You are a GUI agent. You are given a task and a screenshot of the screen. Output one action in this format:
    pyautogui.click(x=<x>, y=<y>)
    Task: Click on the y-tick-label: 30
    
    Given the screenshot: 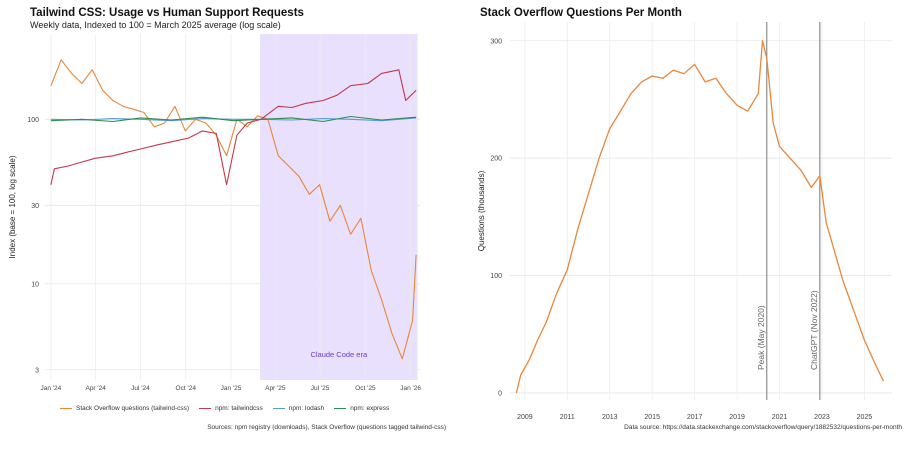 What is the action you would take?
    pyautogui.click(x=35, y=206)
    